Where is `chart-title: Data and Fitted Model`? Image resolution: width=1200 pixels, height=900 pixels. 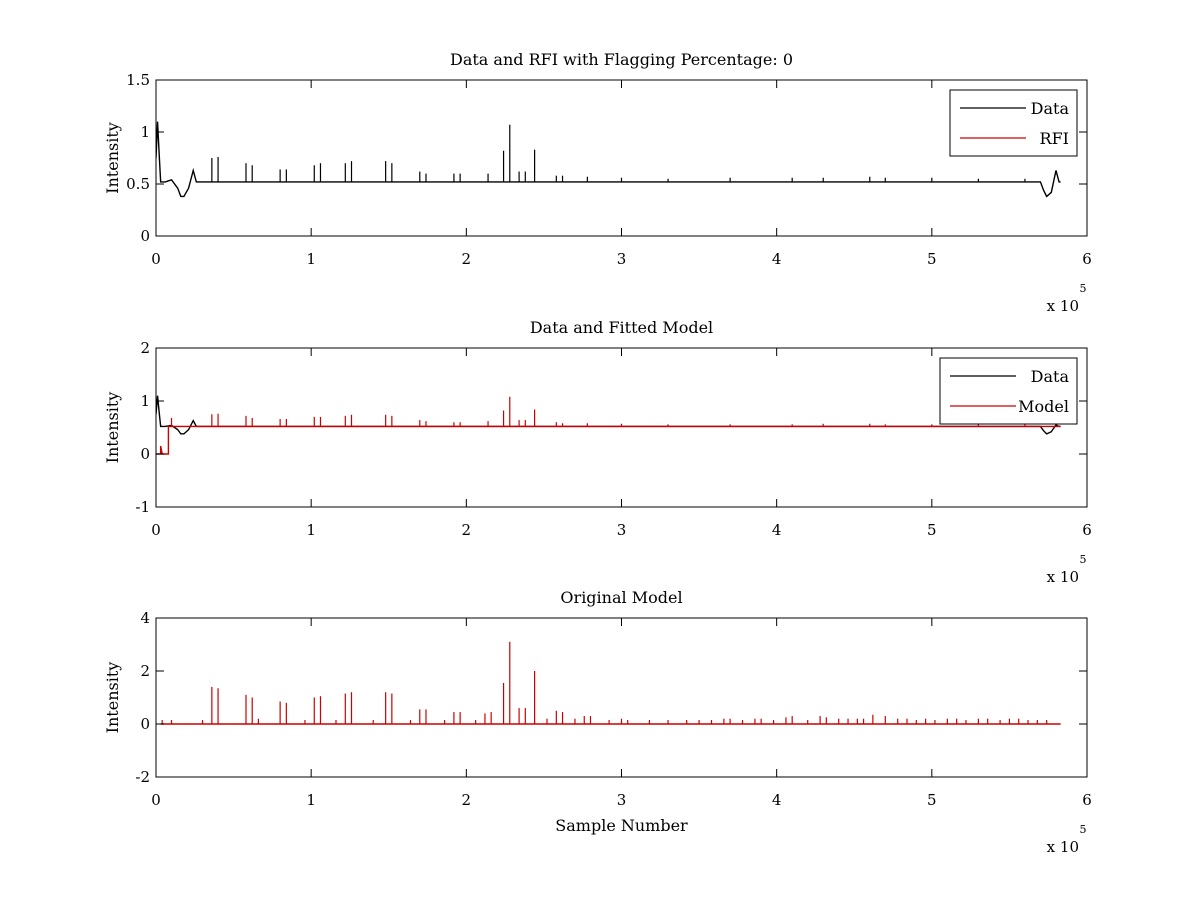 chart-title: Data and Fitted Model is located at coordinates (621, 327).